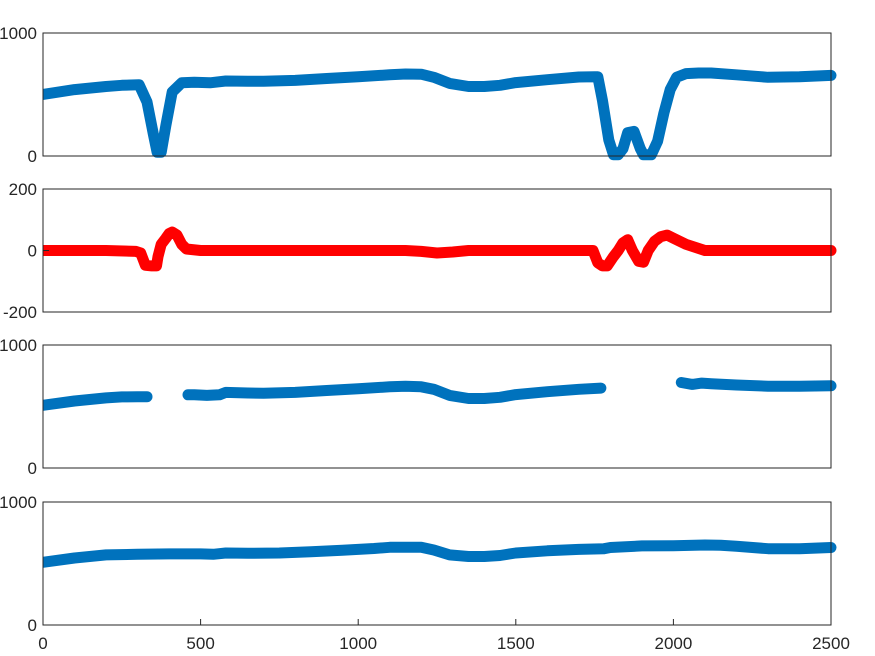  Describe the element at coordinates (673, 643) in the screenshot. I see `x-tick-label: 2000` at that location.